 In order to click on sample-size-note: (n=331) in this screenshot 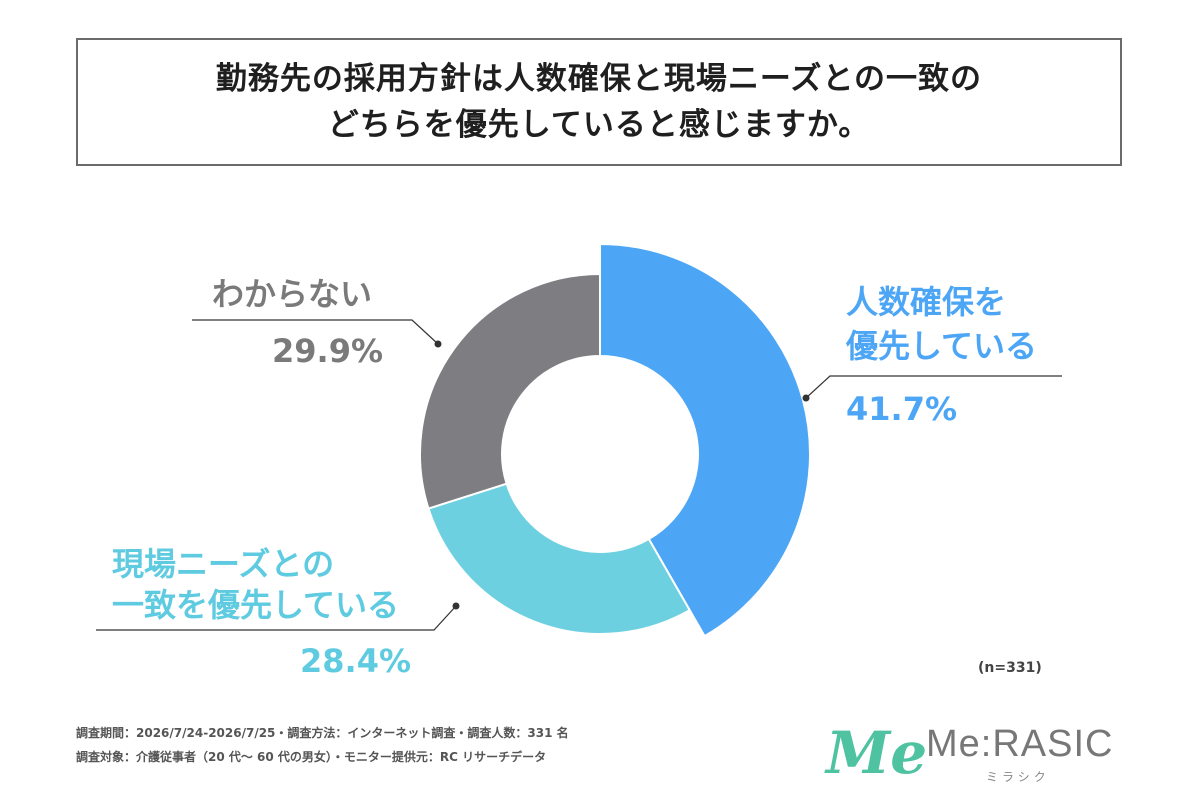, I will do `click(1010, 668)`.